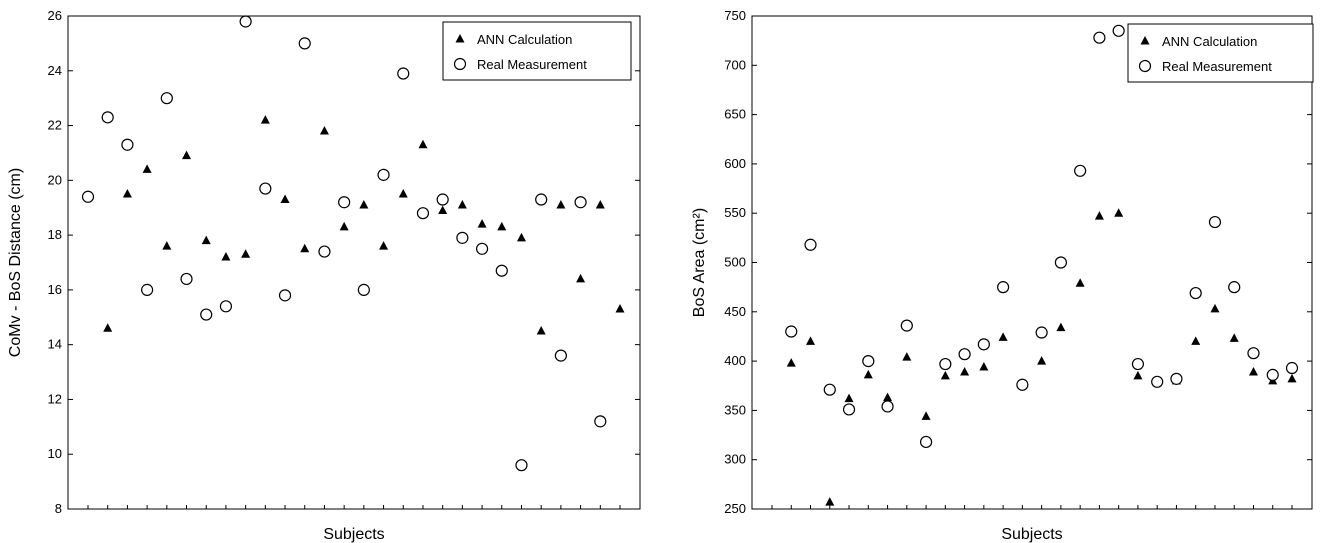  I want to click on y-tick-label: 750, so click(735, 15).